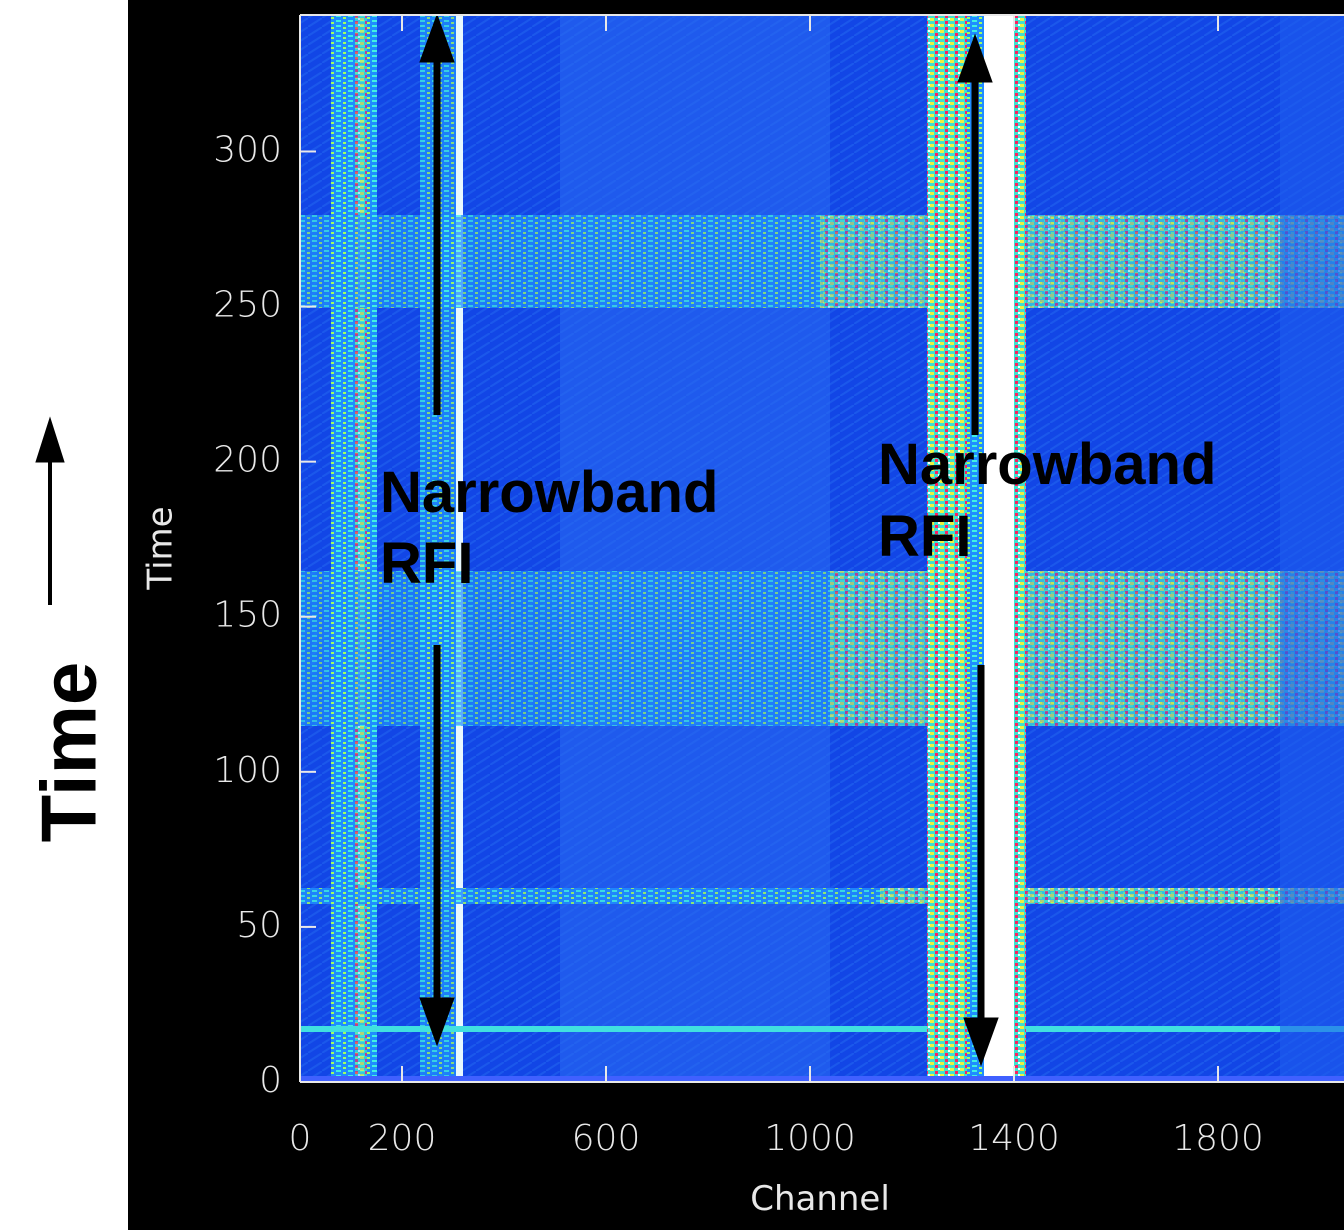 This screenshot has width=1344, height=1230. Describe the element at coordinates (247, 149) in the screenshot. I see `y-tick-label: 300` at that location.